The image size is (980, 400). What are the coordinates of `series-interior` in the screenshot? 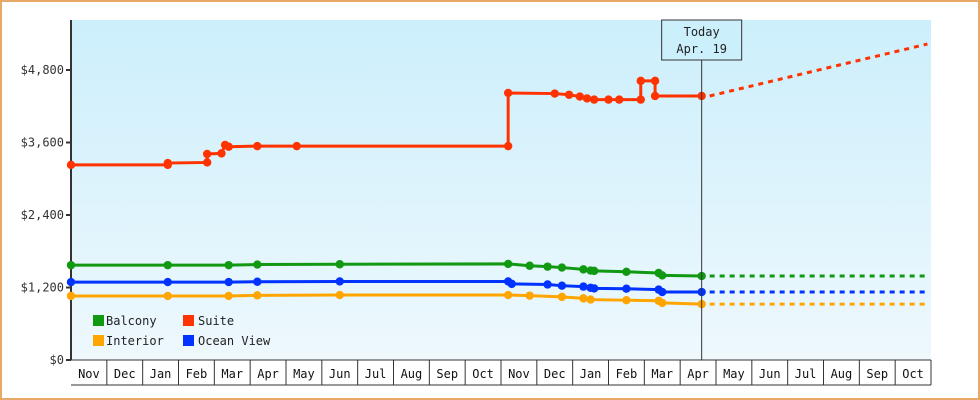 It's located at (497, 299).